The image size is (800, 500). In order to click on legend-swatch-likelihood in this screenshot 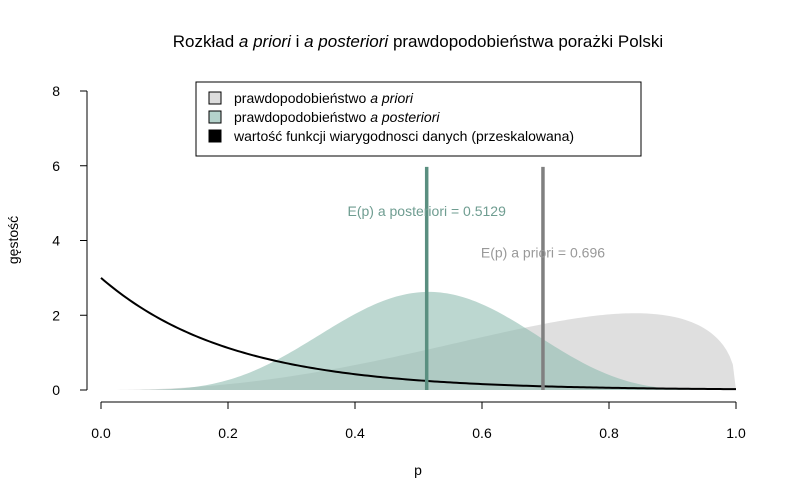, I will do `click(215, 136)`.